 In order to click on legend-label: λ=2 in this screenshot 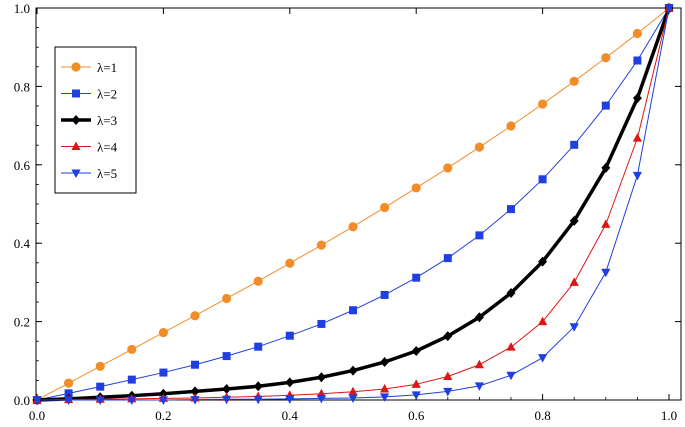, I will do `click(107, 94)`.